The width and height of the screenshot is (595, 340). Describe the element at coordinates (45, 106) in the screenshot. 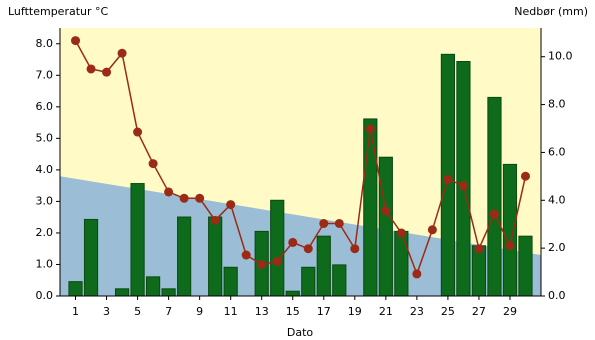

I see `y-tick-label: 6.0` at that location.